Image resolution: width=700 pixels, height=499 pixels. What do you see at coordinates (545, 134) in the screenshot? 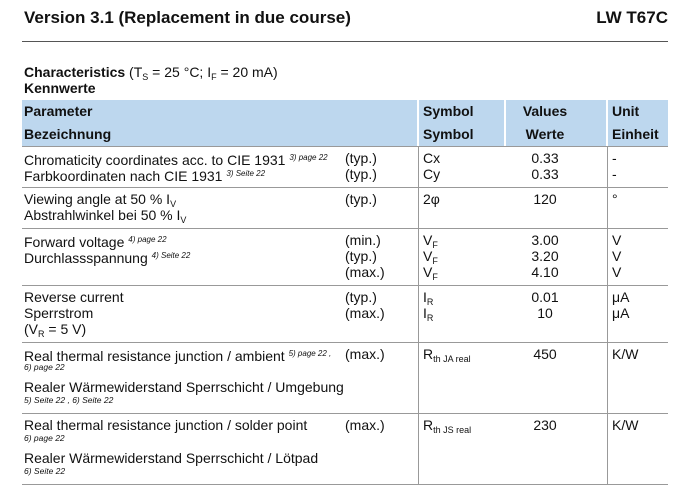
I see `column-header: Werte` at bounding box center [545, 134].